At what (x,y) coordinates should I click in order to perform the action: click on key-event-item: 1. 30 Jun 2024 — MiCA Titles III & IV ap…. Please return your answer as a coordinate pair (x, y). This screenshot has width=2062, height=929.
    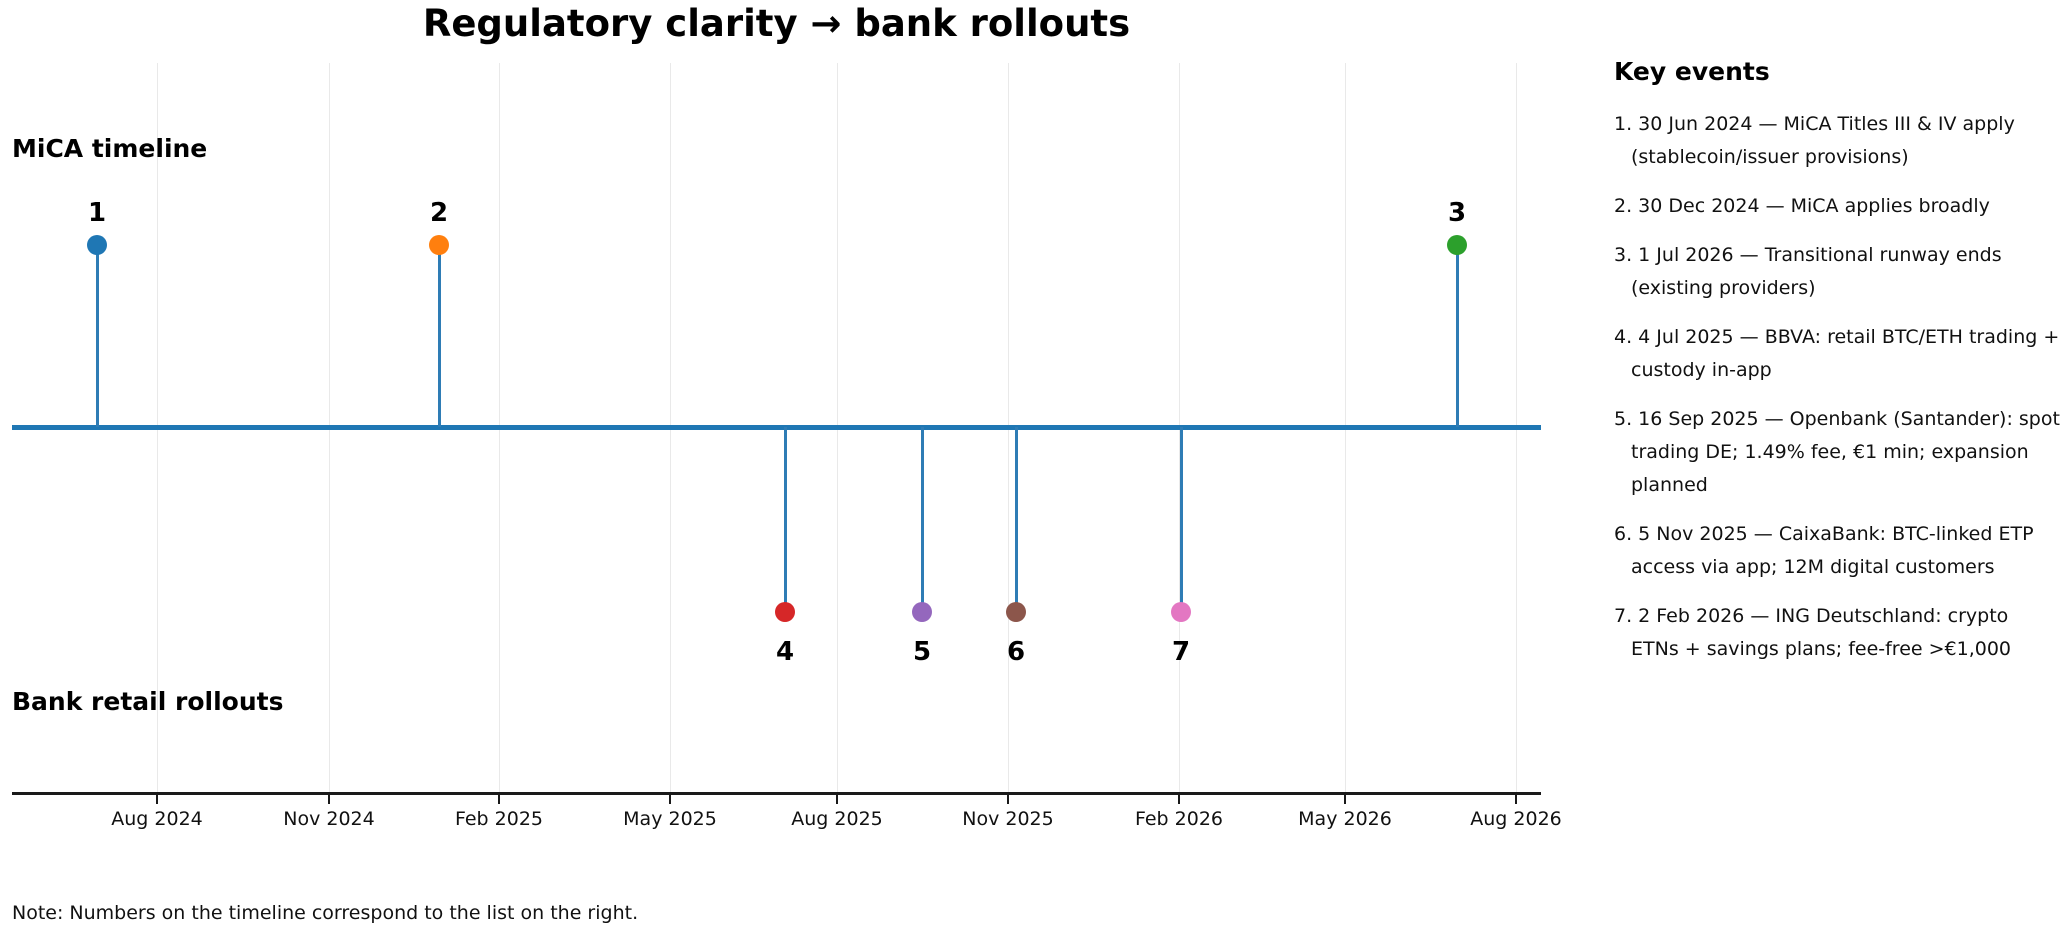
    Looking at the image, I should click on (1814, 140).